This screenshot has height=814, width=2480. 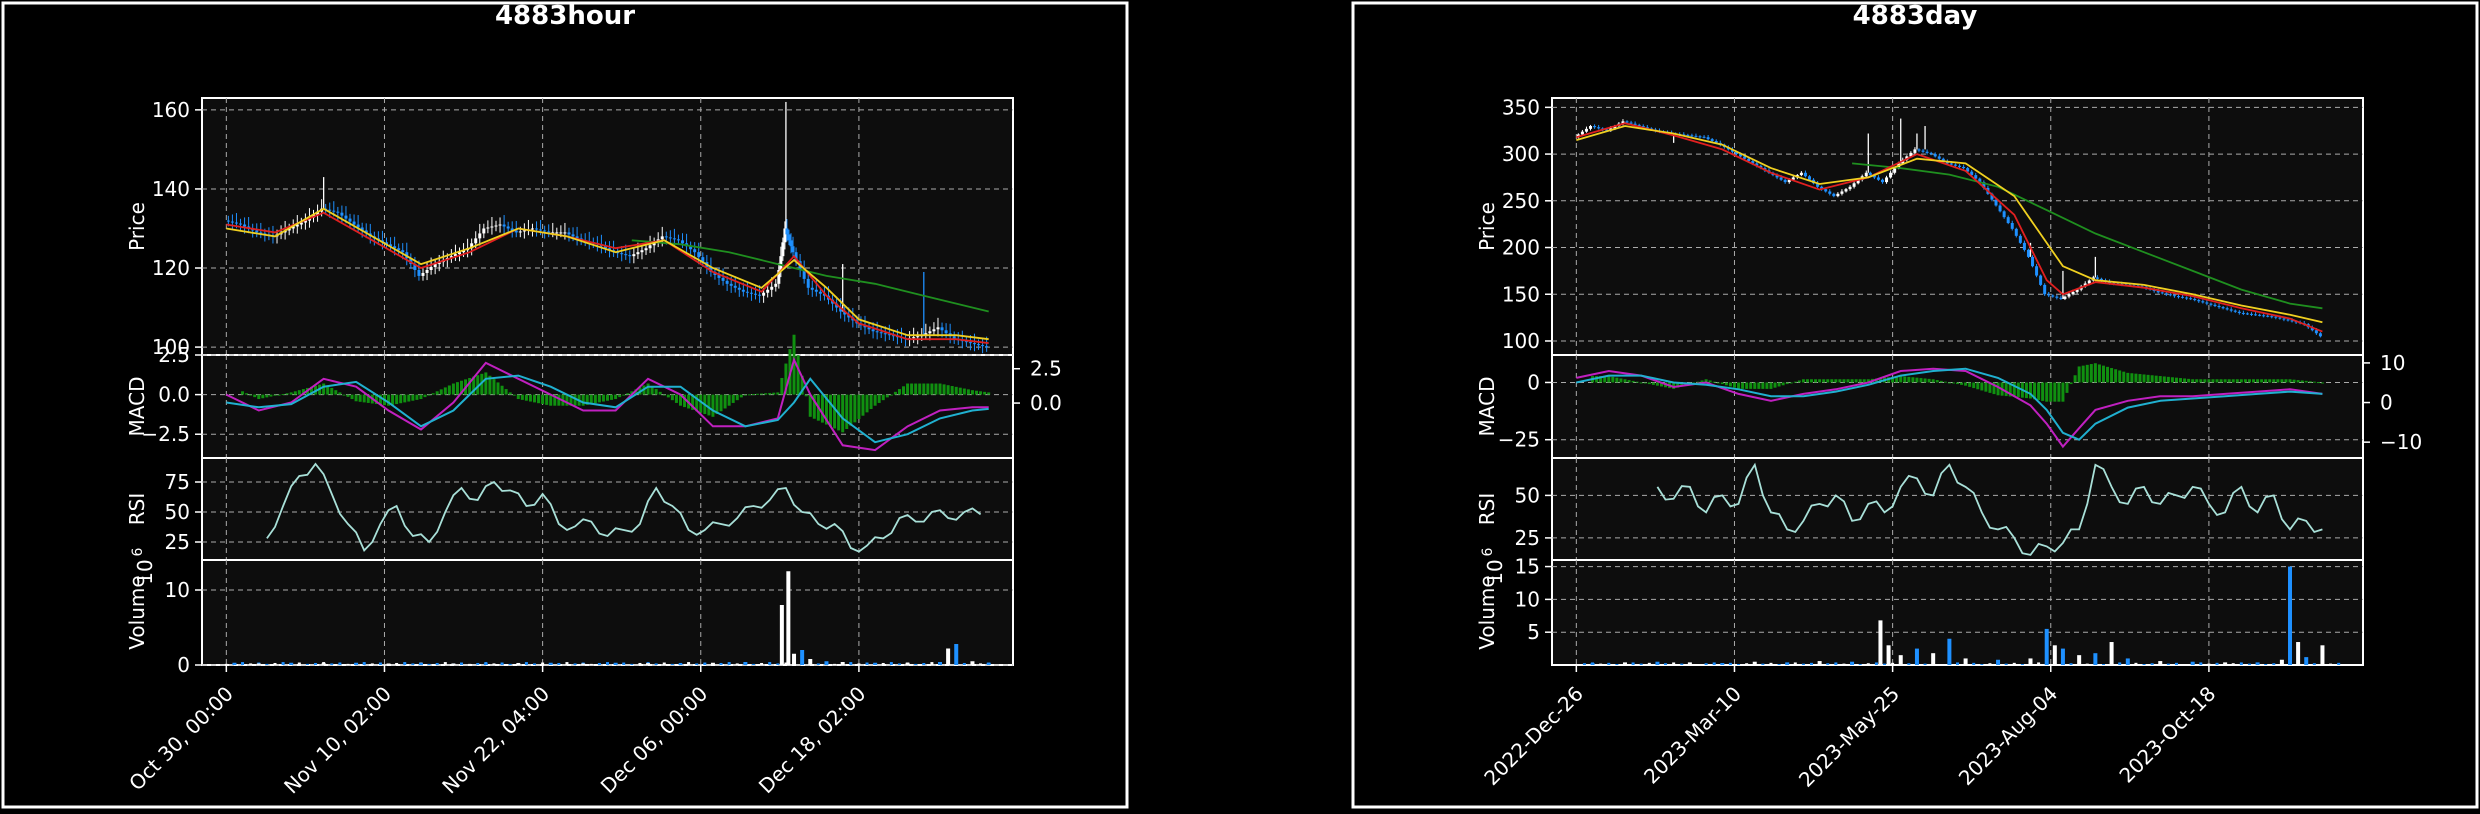 I want to click on rsi-ytick-label: 50, so click(x=177, y=512).